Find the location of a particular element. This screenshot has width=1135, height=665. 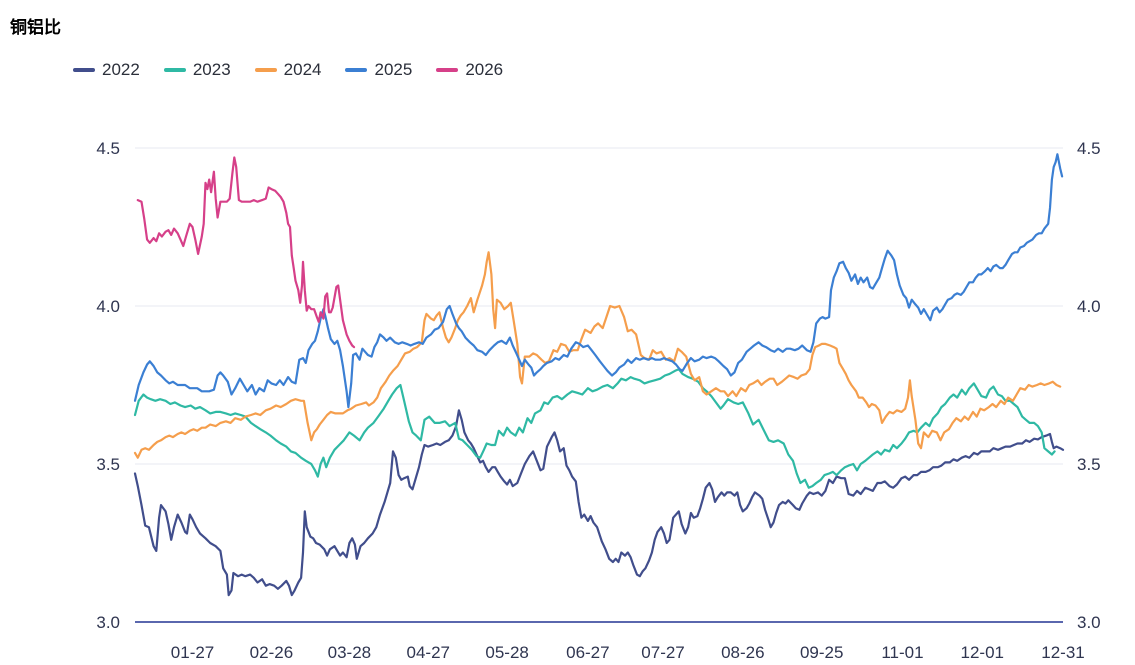

legend-item-2022: 2022 is located at coordinates (106, 70).